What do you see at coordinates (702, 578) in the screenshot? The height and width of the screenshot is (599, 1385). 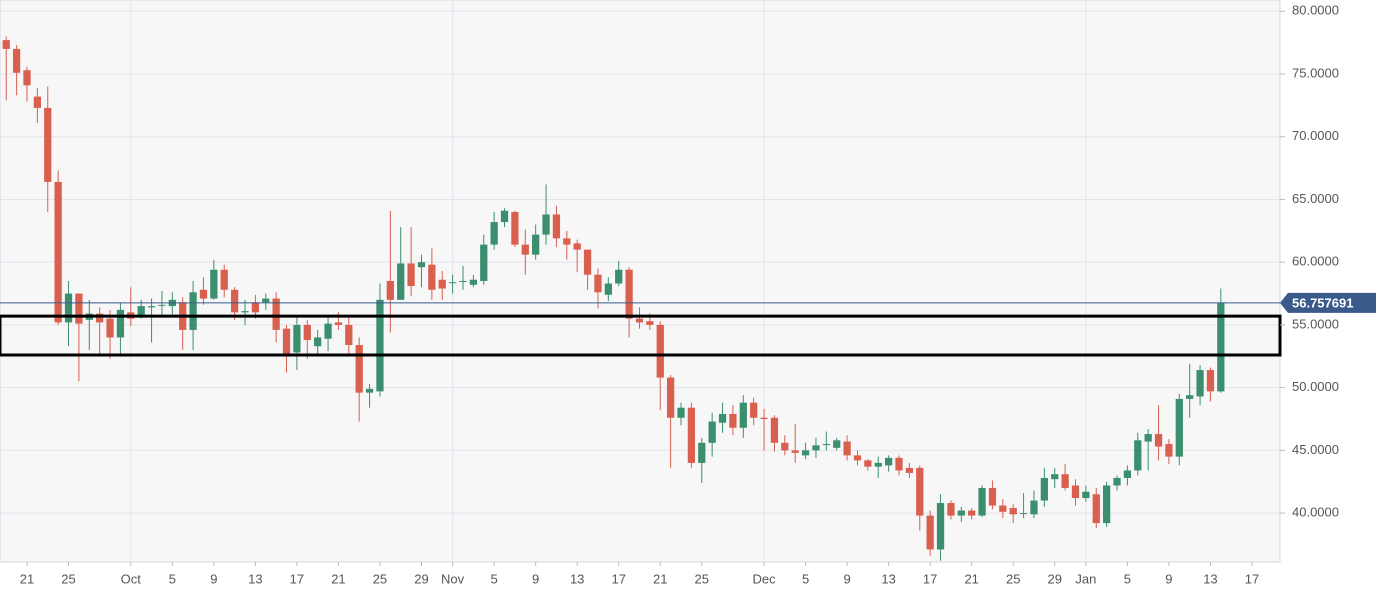 I see `x-tick-label: 25` at bounding box center [702, 578].